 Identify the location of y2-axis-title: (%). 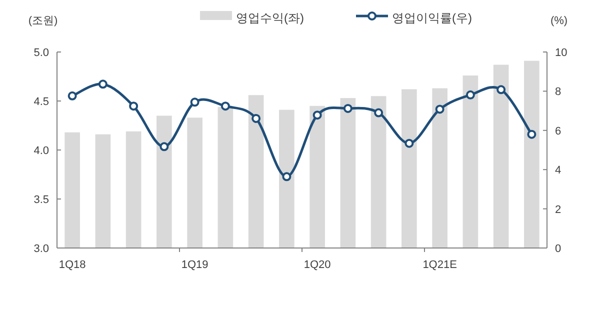
(559, 21).